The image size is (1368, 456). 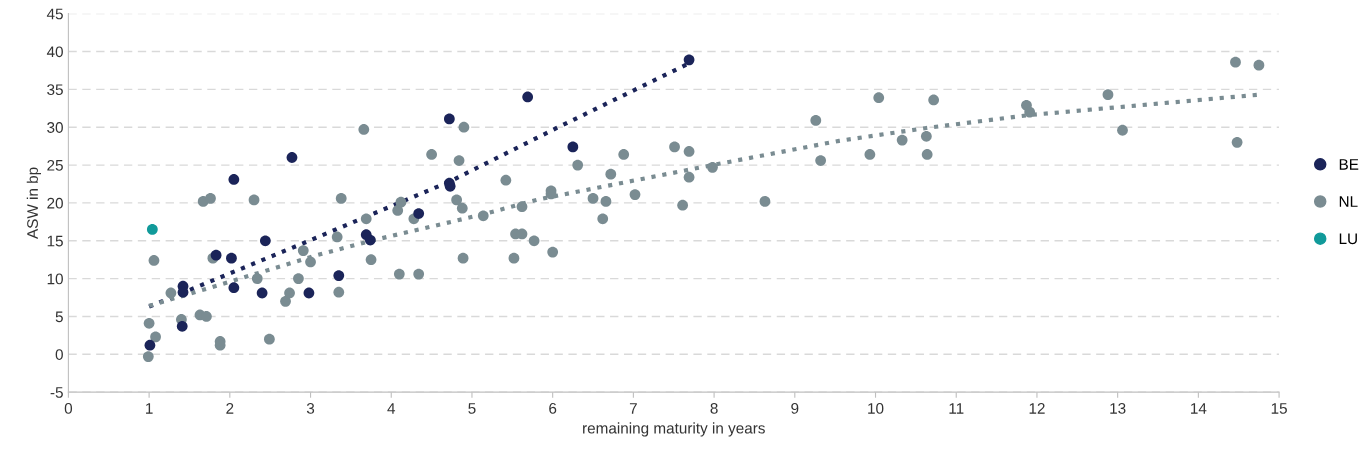 What do you see at coordinates (1349, 164) in the screenshot?
I see `legend-label: BE` at bounding box center [1349, 164].